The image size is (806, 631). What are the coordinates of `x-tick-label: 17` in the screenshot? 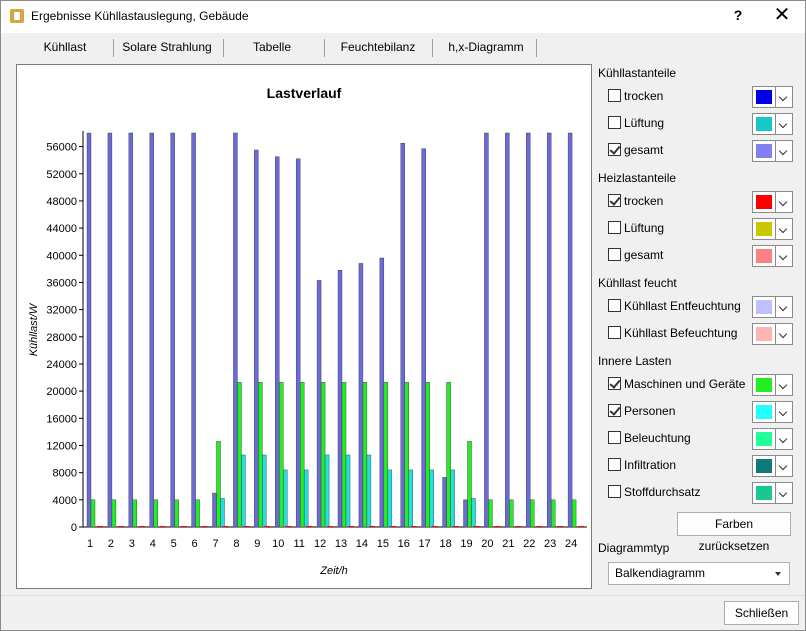 It's located at (425, 544).